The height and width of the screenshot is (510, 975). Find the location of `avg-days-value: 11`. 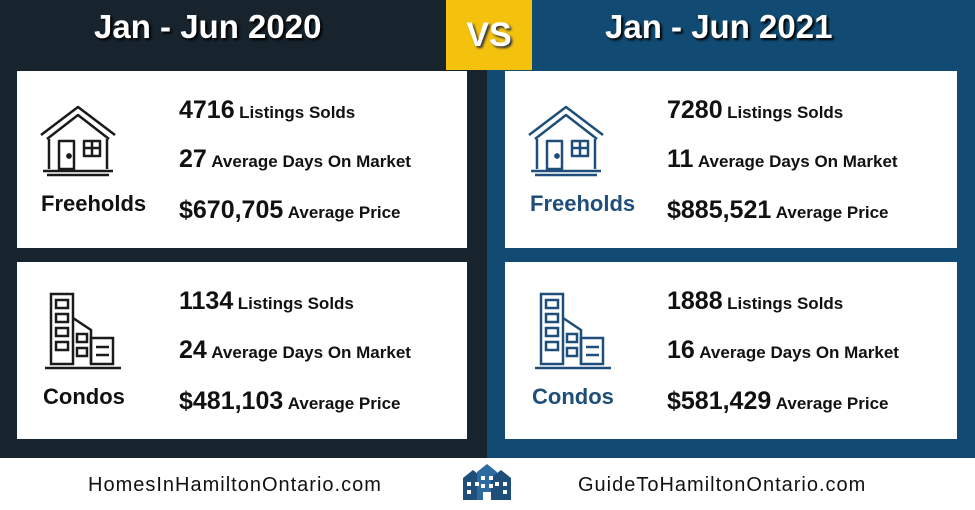

avg-days-value: 11 is located at coordinates (680, 159).